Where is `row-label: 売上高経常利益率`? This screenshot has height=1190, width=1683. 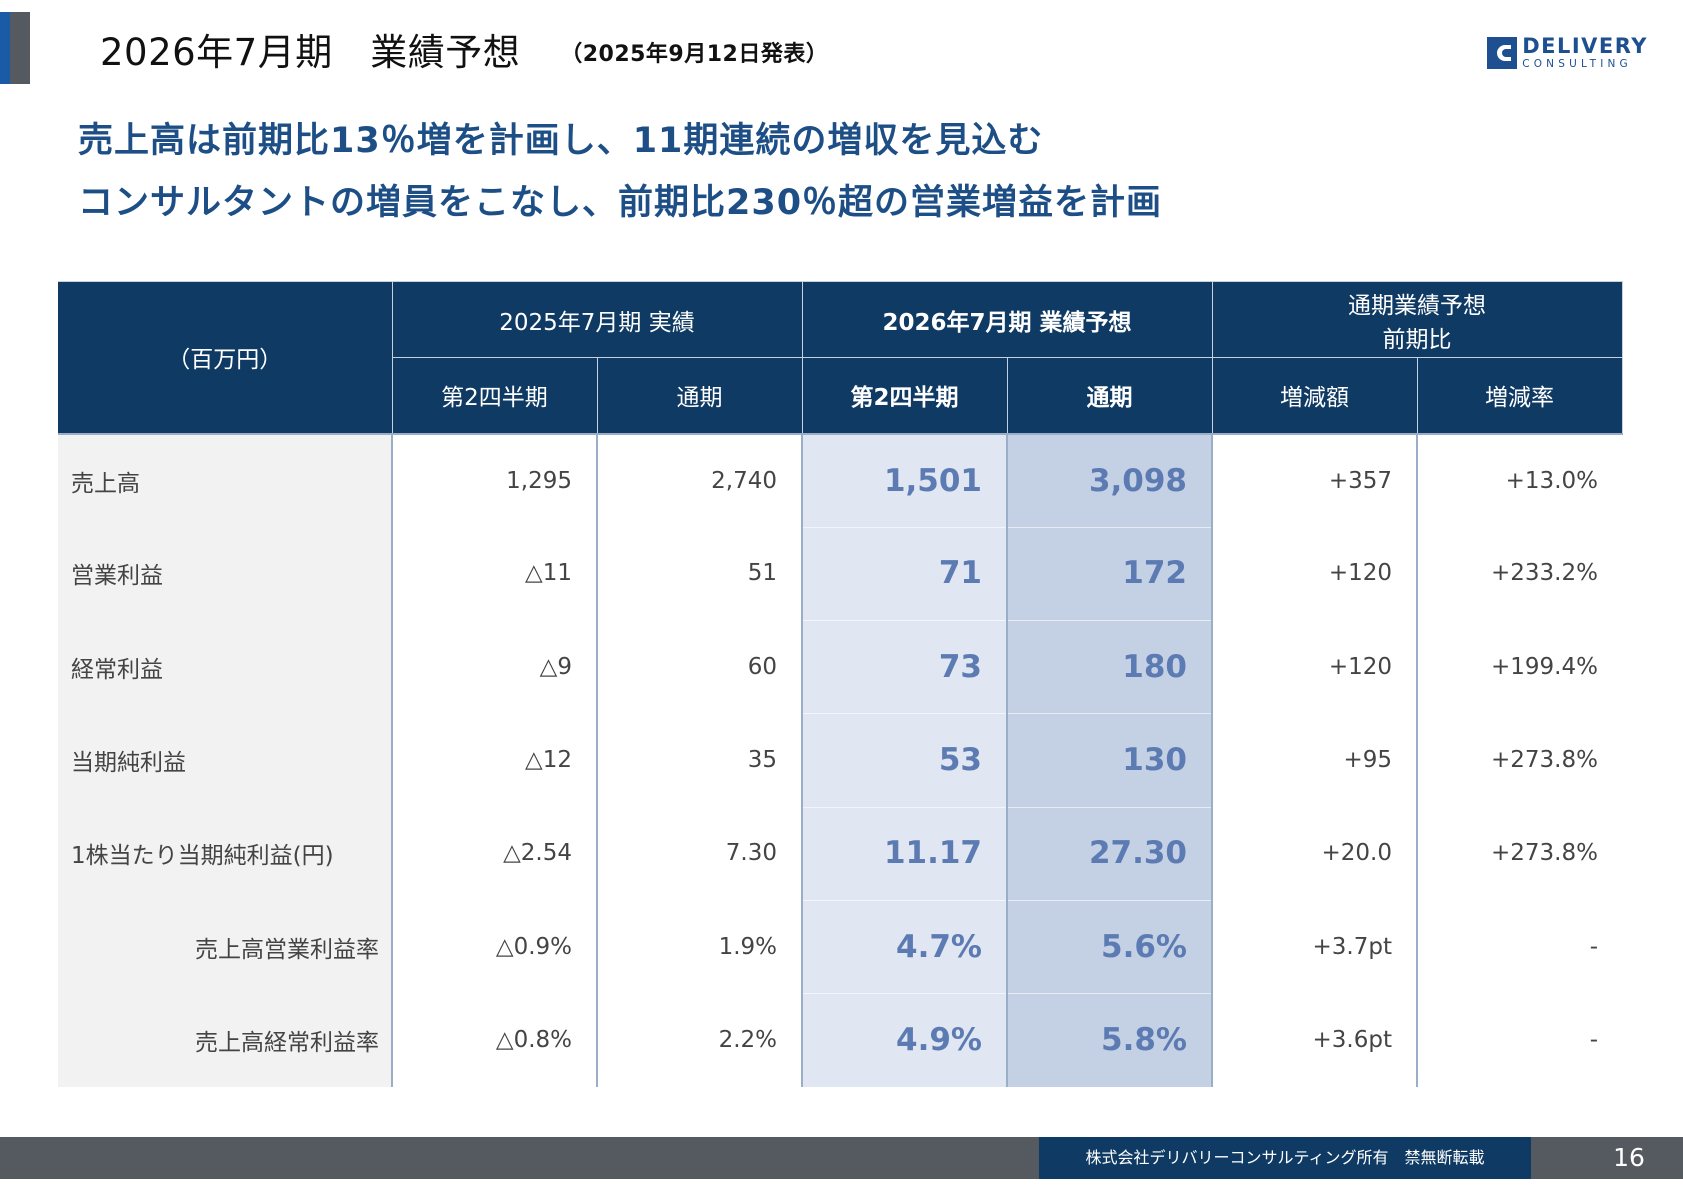
row-label: 売上高経常利益率 is located at coordinates (225, 1040).